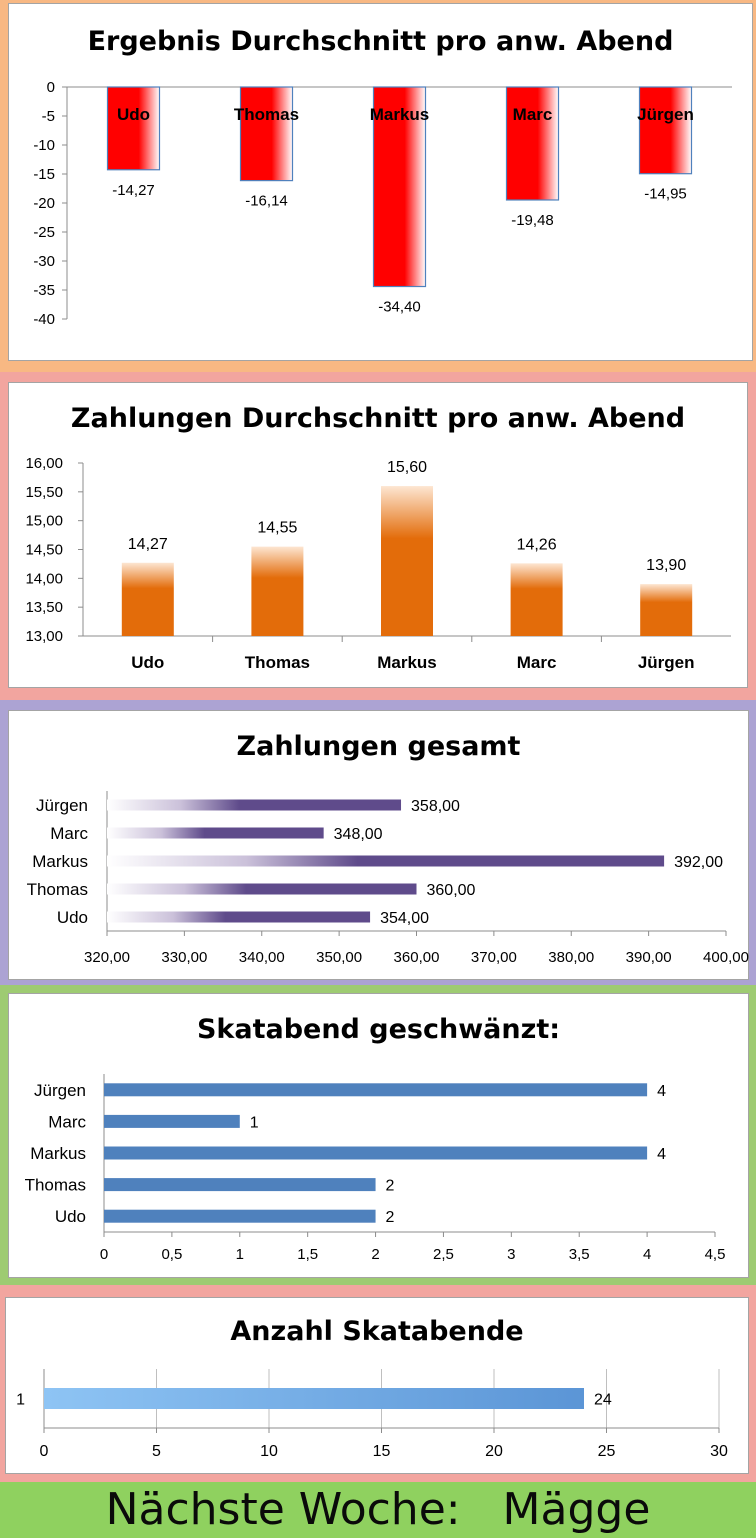 The image size is (756, 1538). What do you see at coordinates (726, 957) in the screenshot?
I see `x-tick-label: 400,00` at bounding box center [726, 957].